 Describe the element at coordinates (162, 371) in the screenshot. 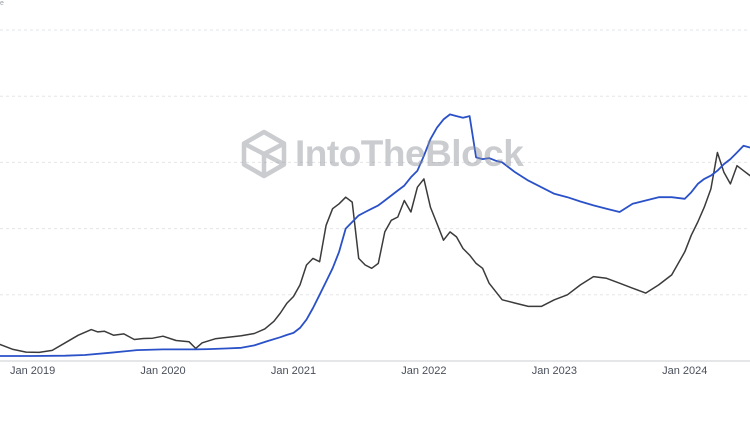

I see `x-tick-label: Jan 2020` at that location.